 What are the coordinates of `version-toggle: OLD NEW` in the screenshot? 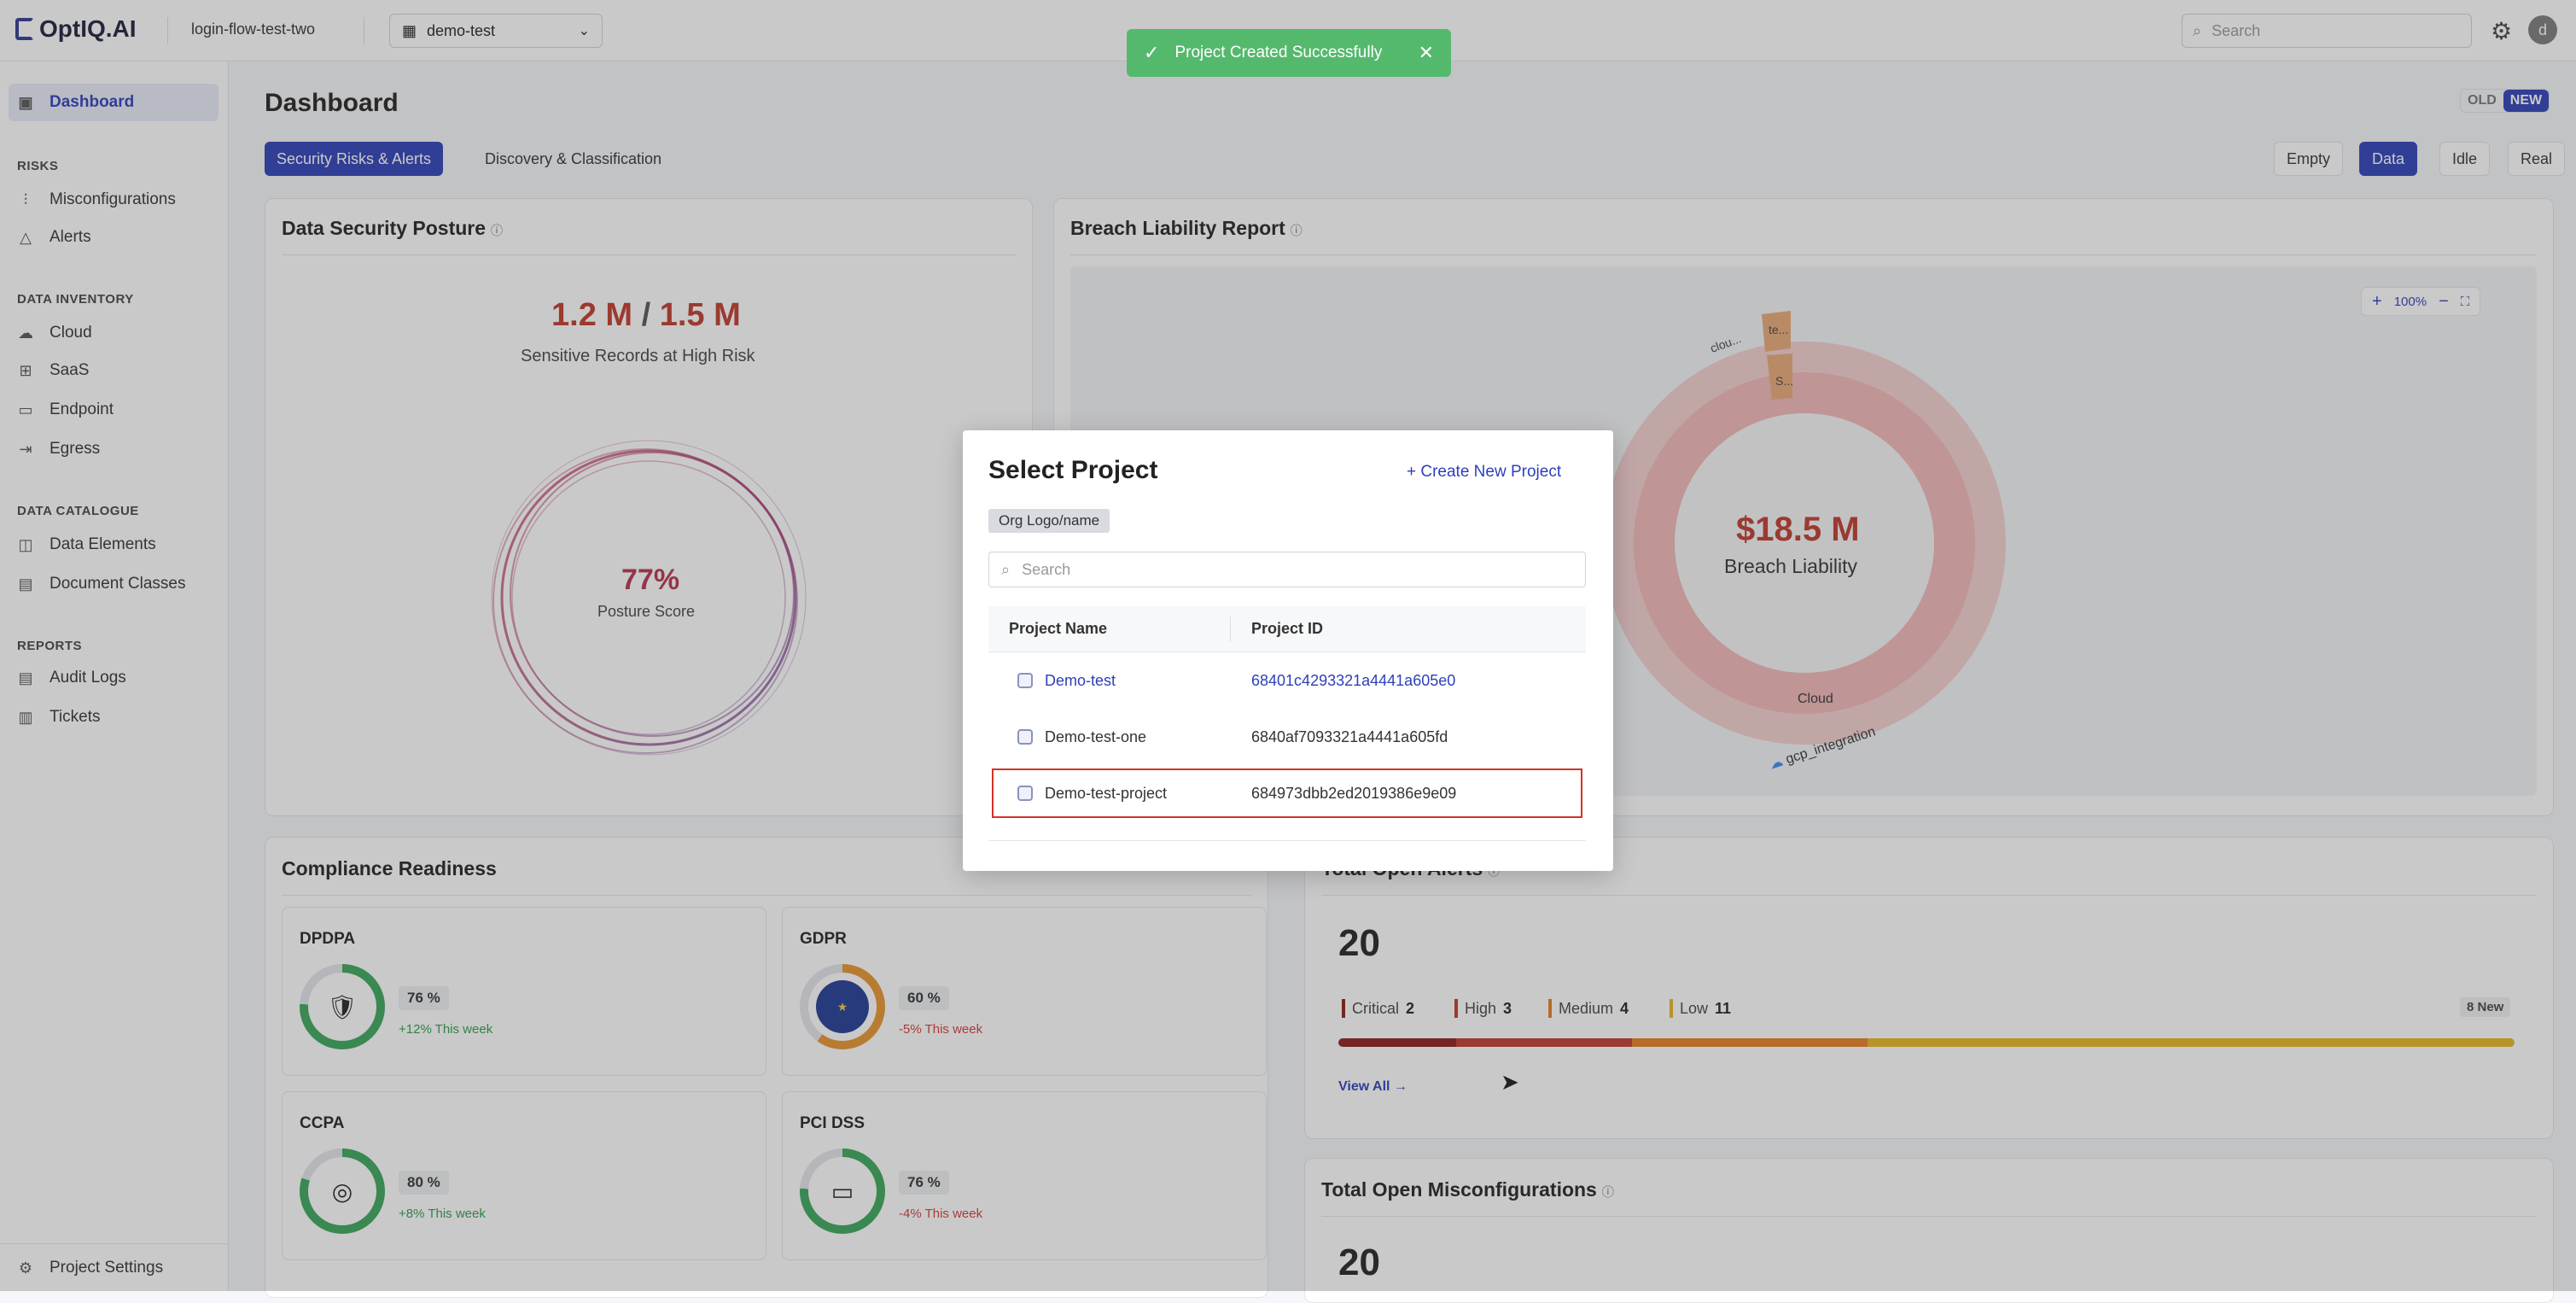 It's located at (2505, 101).